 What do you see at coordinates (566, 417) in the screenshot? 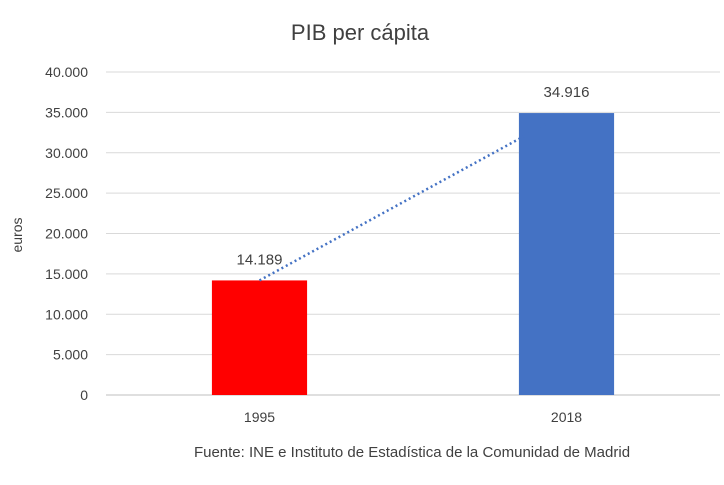
I see `x-tick-label: 2018` at bounding box center [566, 417].